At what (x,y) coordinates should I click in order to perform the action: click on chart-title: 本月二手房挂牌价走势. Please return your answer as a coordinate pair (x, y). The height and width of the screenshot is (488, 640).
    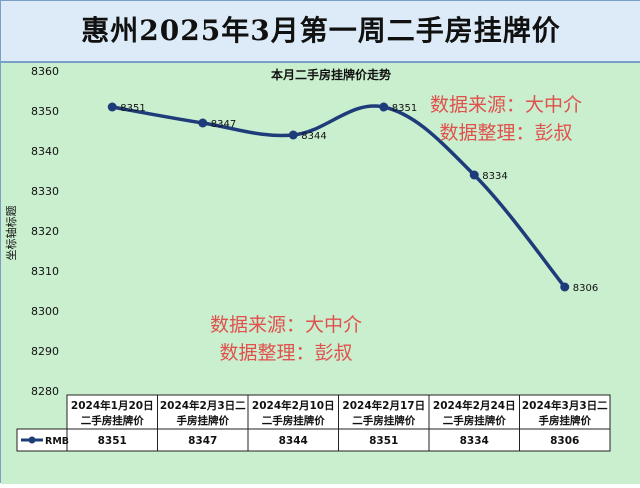
    Looking at the image, I should click on (331, 74).